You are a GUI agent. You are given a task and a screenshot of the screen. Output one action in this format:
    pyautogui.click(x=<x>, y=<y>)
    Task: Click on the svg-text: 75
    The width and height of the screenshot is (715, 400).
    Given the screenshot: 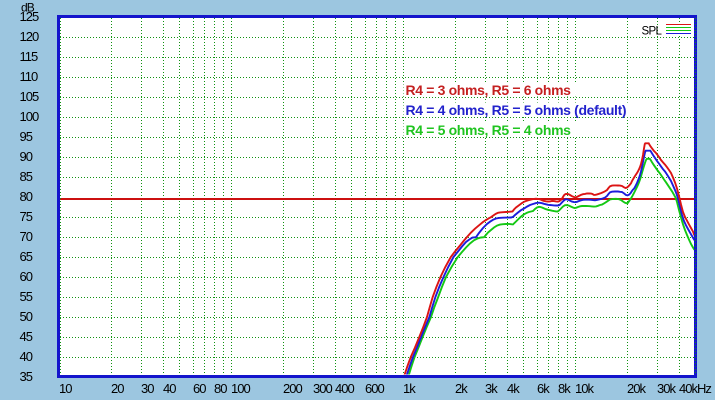 What is the action you would take?
    pyautogui.click(x=26, y=216)
    